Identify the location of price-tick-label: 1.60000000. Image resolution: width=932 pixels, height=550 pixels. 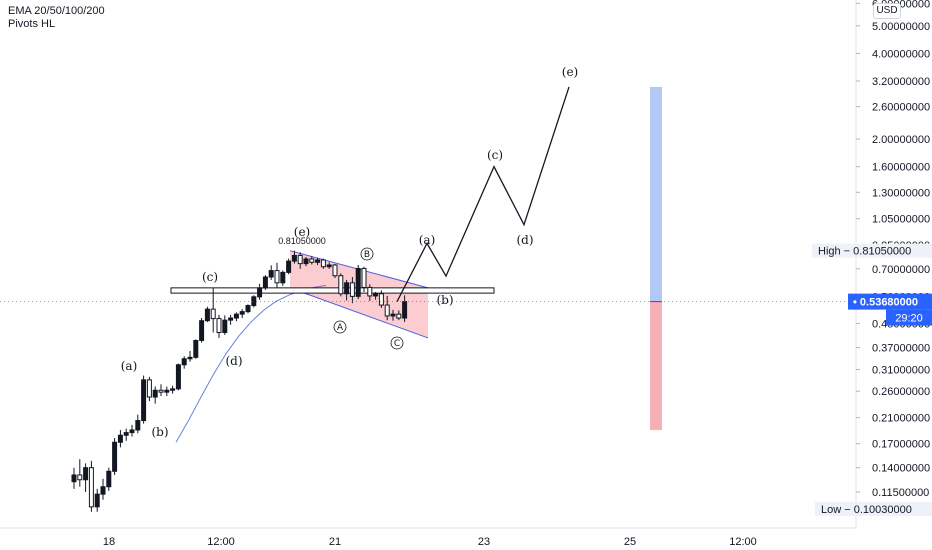
(901, 168).